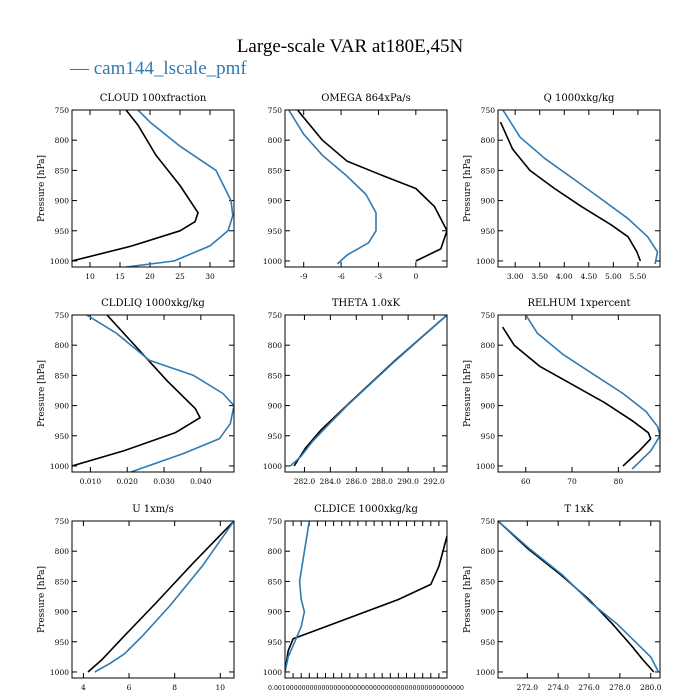 This screenshot has width=700, height=700. What do you see at coordinates (350, 46) in the screenshot?
I see `figure-title: Large-scale VAR at180E,45N` at bounding box center [350, 46].